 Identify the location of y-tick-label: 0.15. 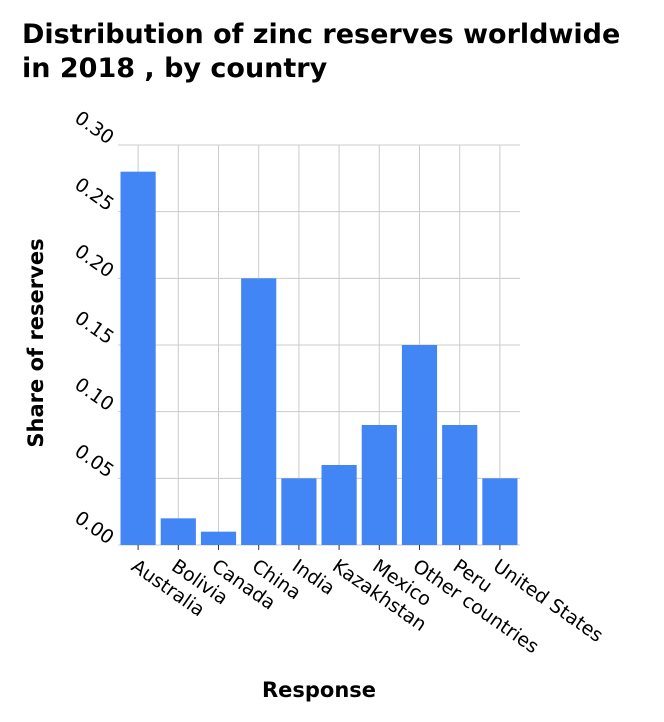
(93, 328).